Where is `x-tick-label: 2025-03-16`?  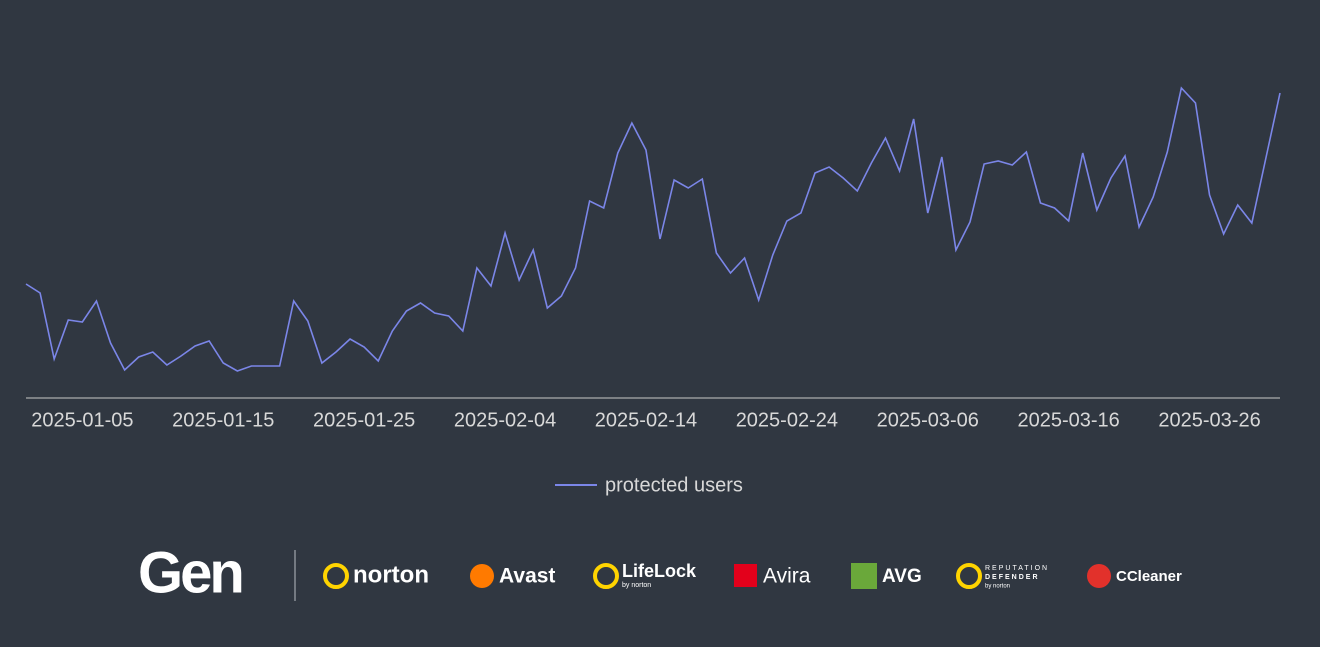
x-tick-label: 2025-03-16 is located at coordinates (1068, 420).